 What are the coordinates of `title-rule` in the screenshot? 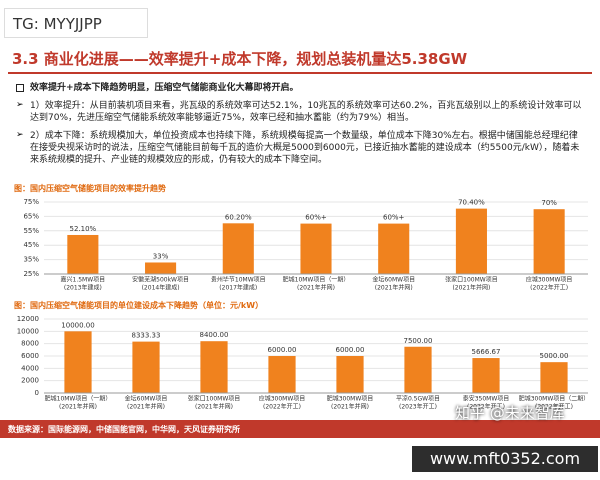 It's located at (300, 73).